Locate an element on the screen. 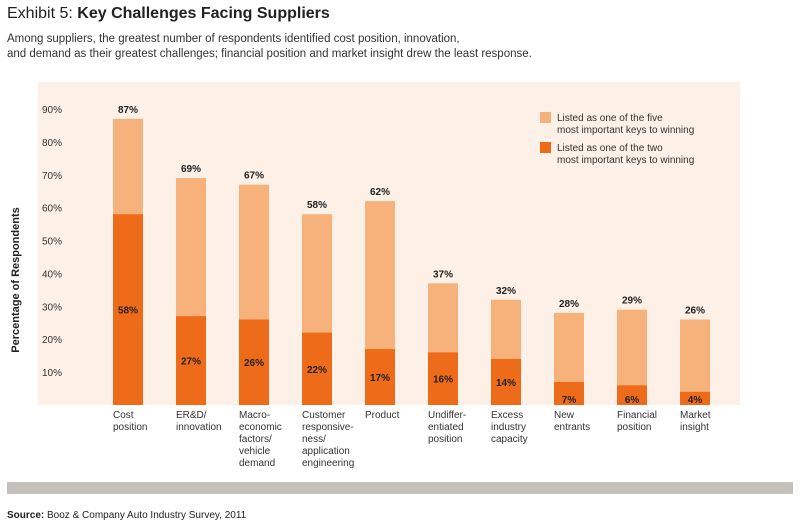 Image resolution: width=800 pixels, height=531 pixels. legend-label-two-keys: most important keys to winning is located at coordinates (625, 160).